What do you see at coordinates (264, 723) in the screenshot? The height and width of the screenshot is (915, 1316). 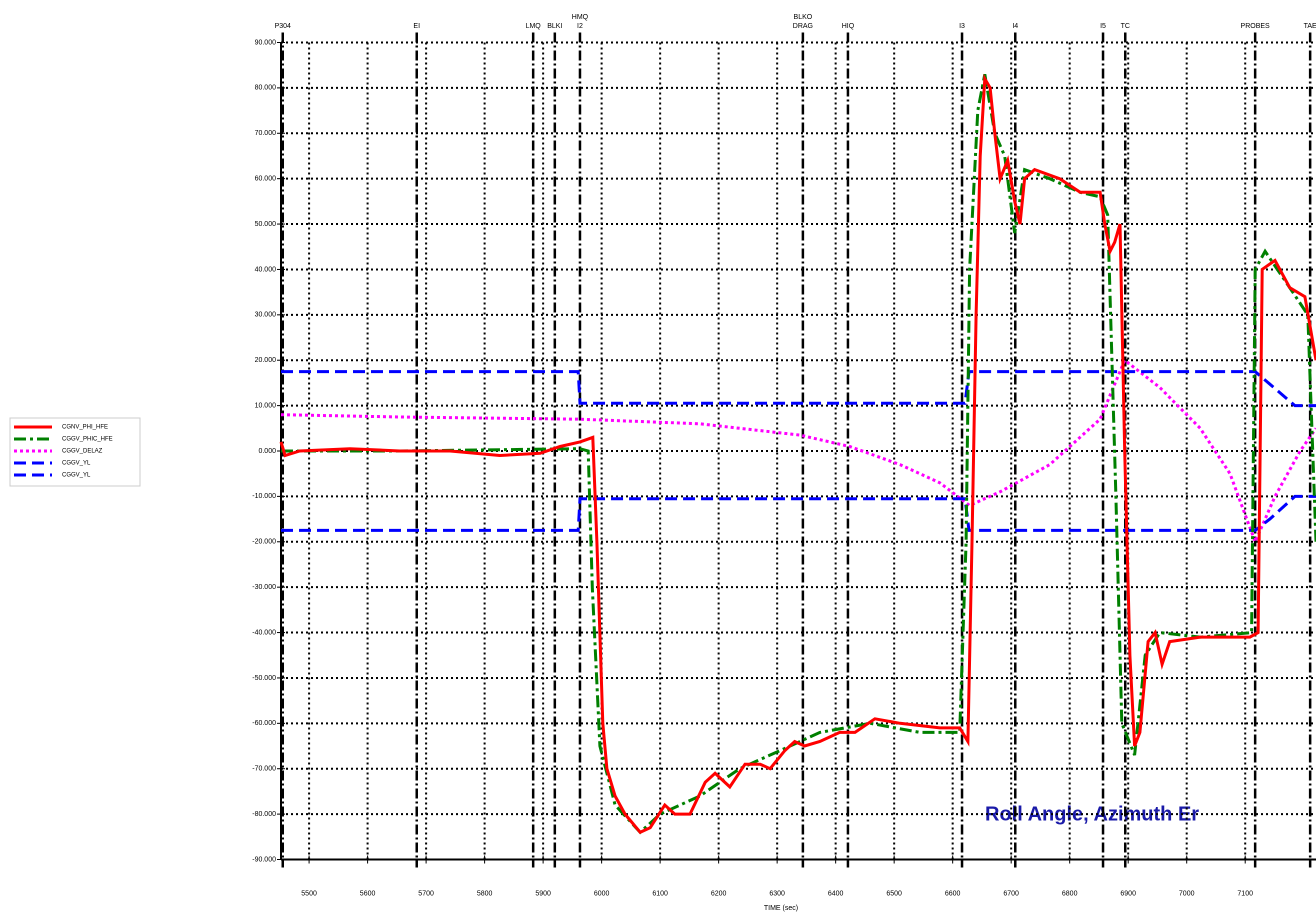 I see `y-tick-label: -60.000` at bounding box center [264, 723].